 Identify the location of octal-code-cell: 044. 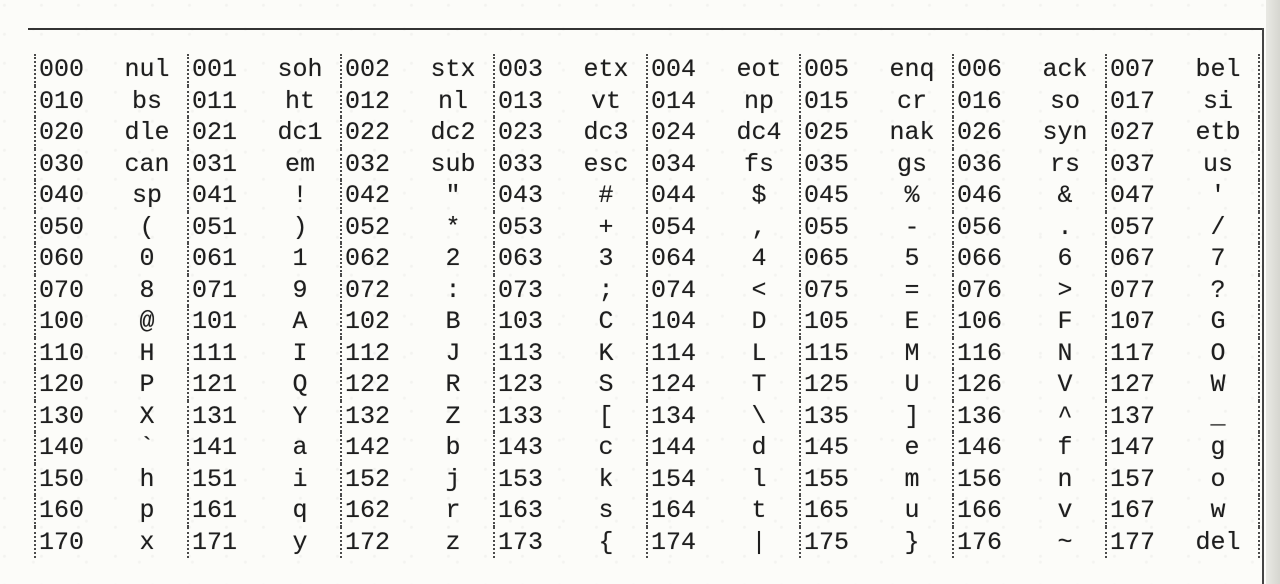
(682, 196).